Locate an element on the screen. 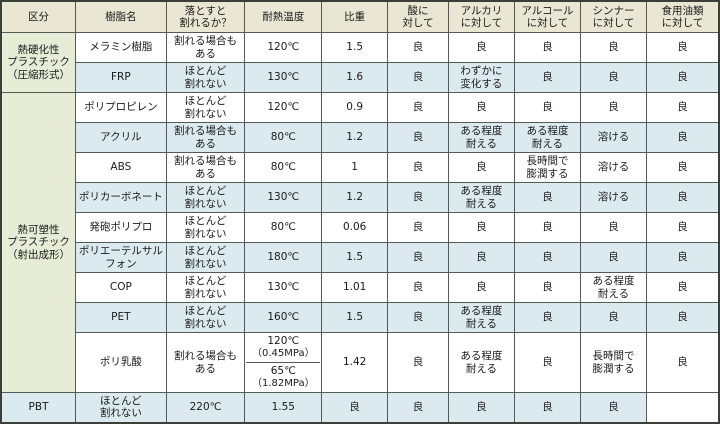 This screenshot has width=720, height=424. category-label-line3: （圧縮形式） is located at coordinates (39, 74).